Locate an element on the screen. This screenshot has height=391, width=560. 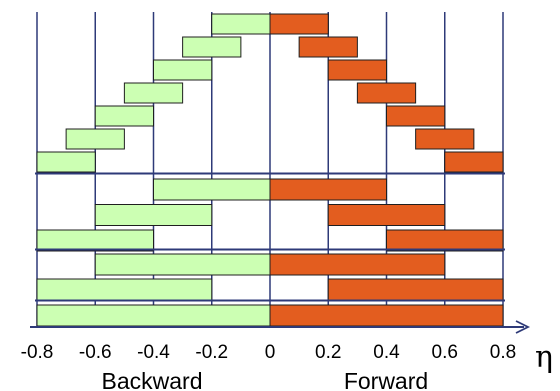
forward-bar-g1-r0 is located at coordinates (328, 189).